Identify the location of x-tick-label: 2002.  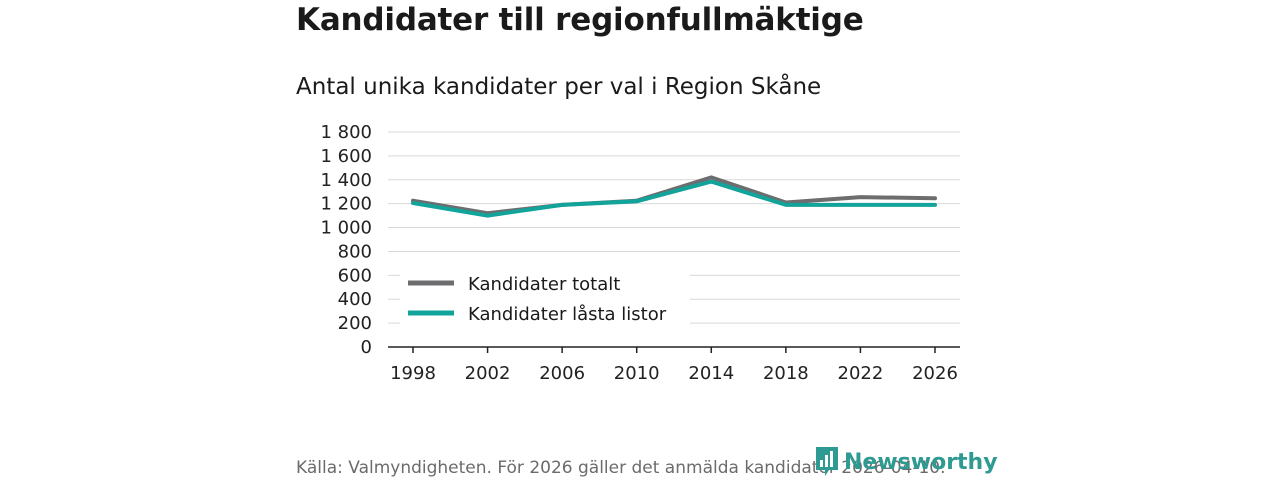
(488, 373).